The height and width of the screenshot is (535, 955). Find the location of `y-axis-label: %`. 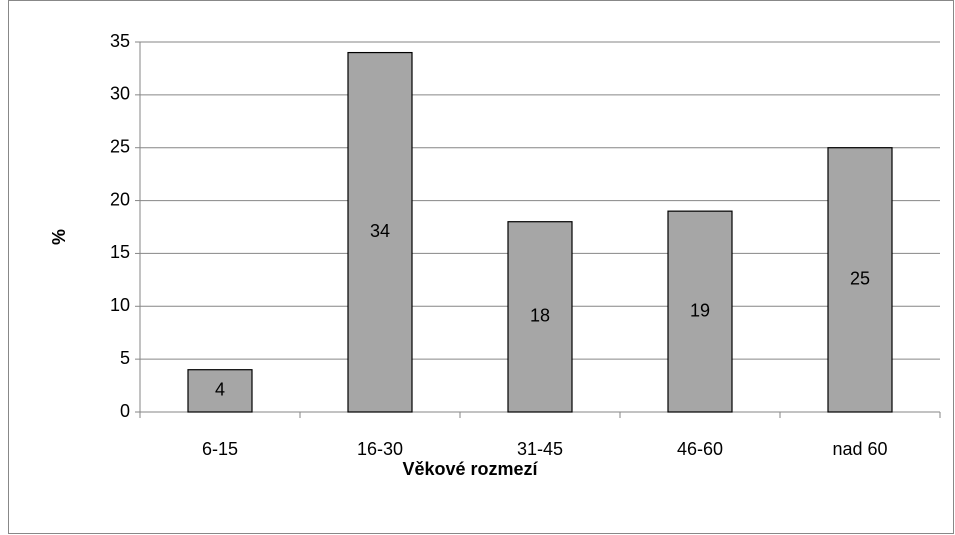

y-axis-label: % is located at coordinates (59, 237).